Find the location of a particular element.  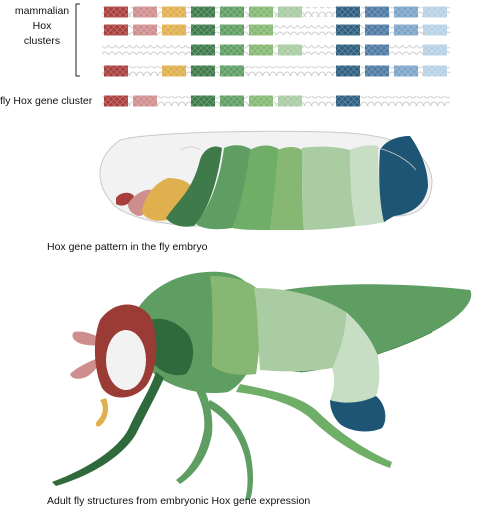

mammalian-cluster-3-dna-strand is located at coordinates (276, 50).